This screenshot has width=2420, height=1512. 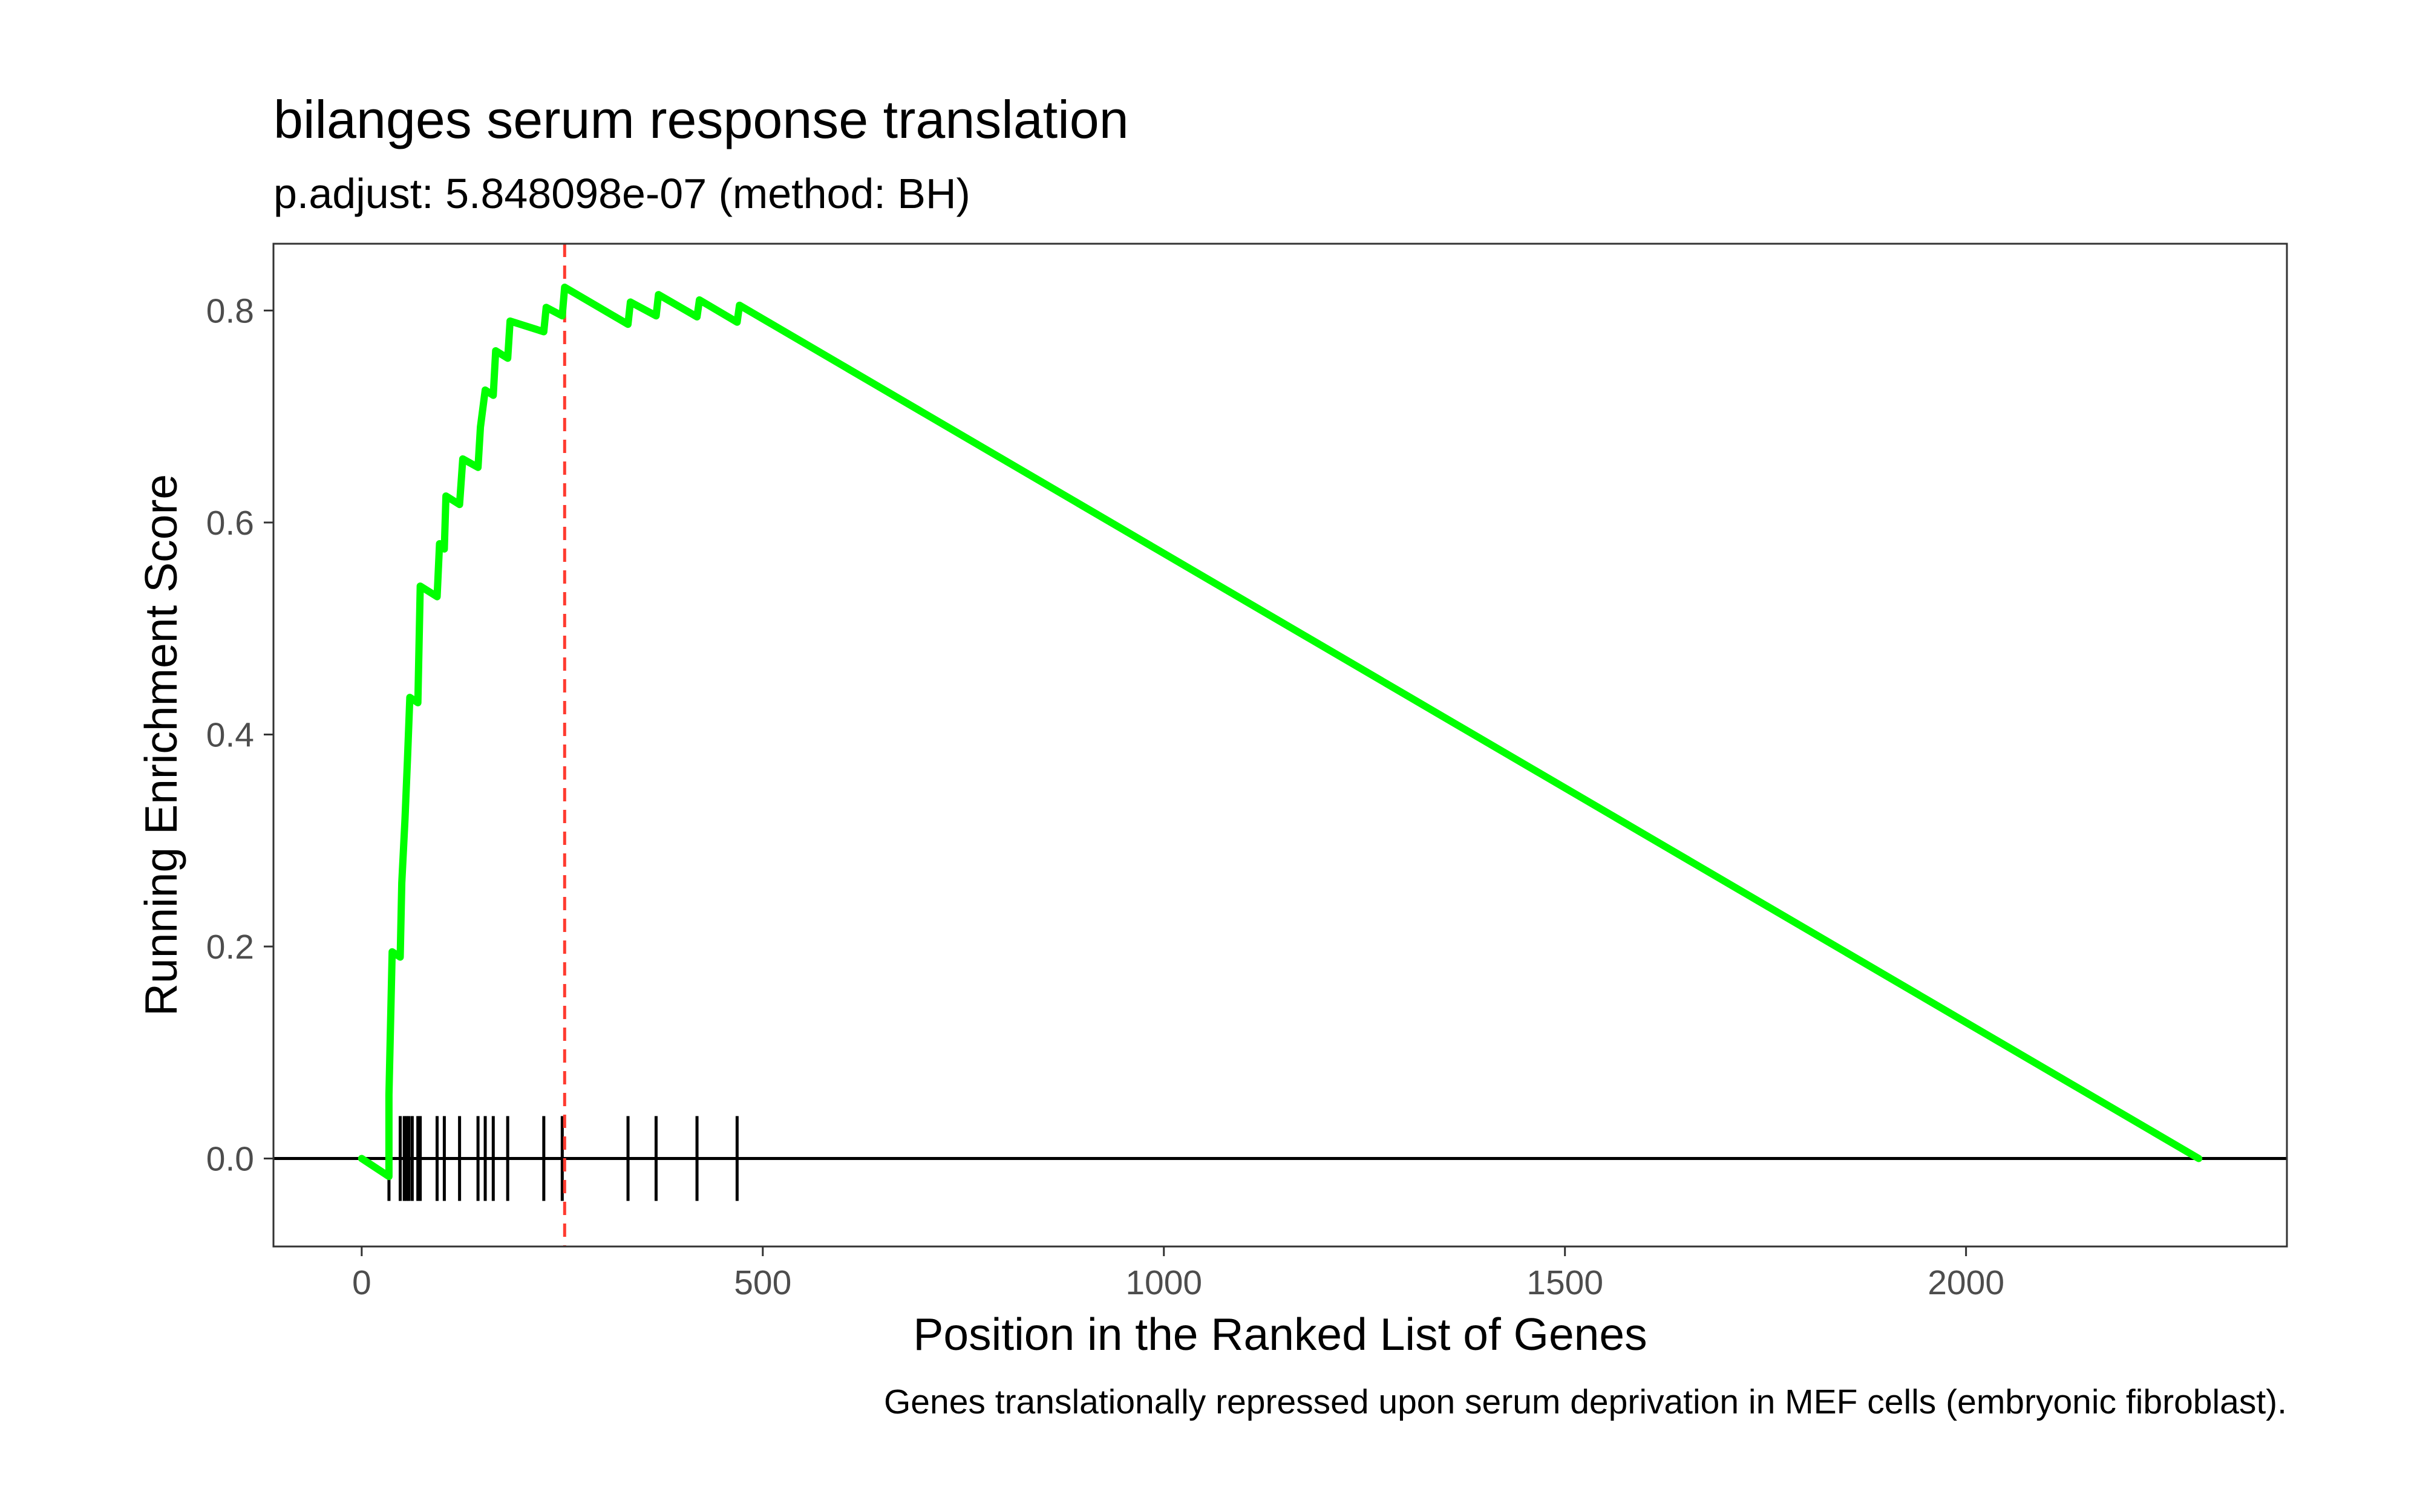 What do you see at coordinates (230, 947) in the screenshot?
I see `y-tick-label: 0.2` at bounding box center [230, 947].